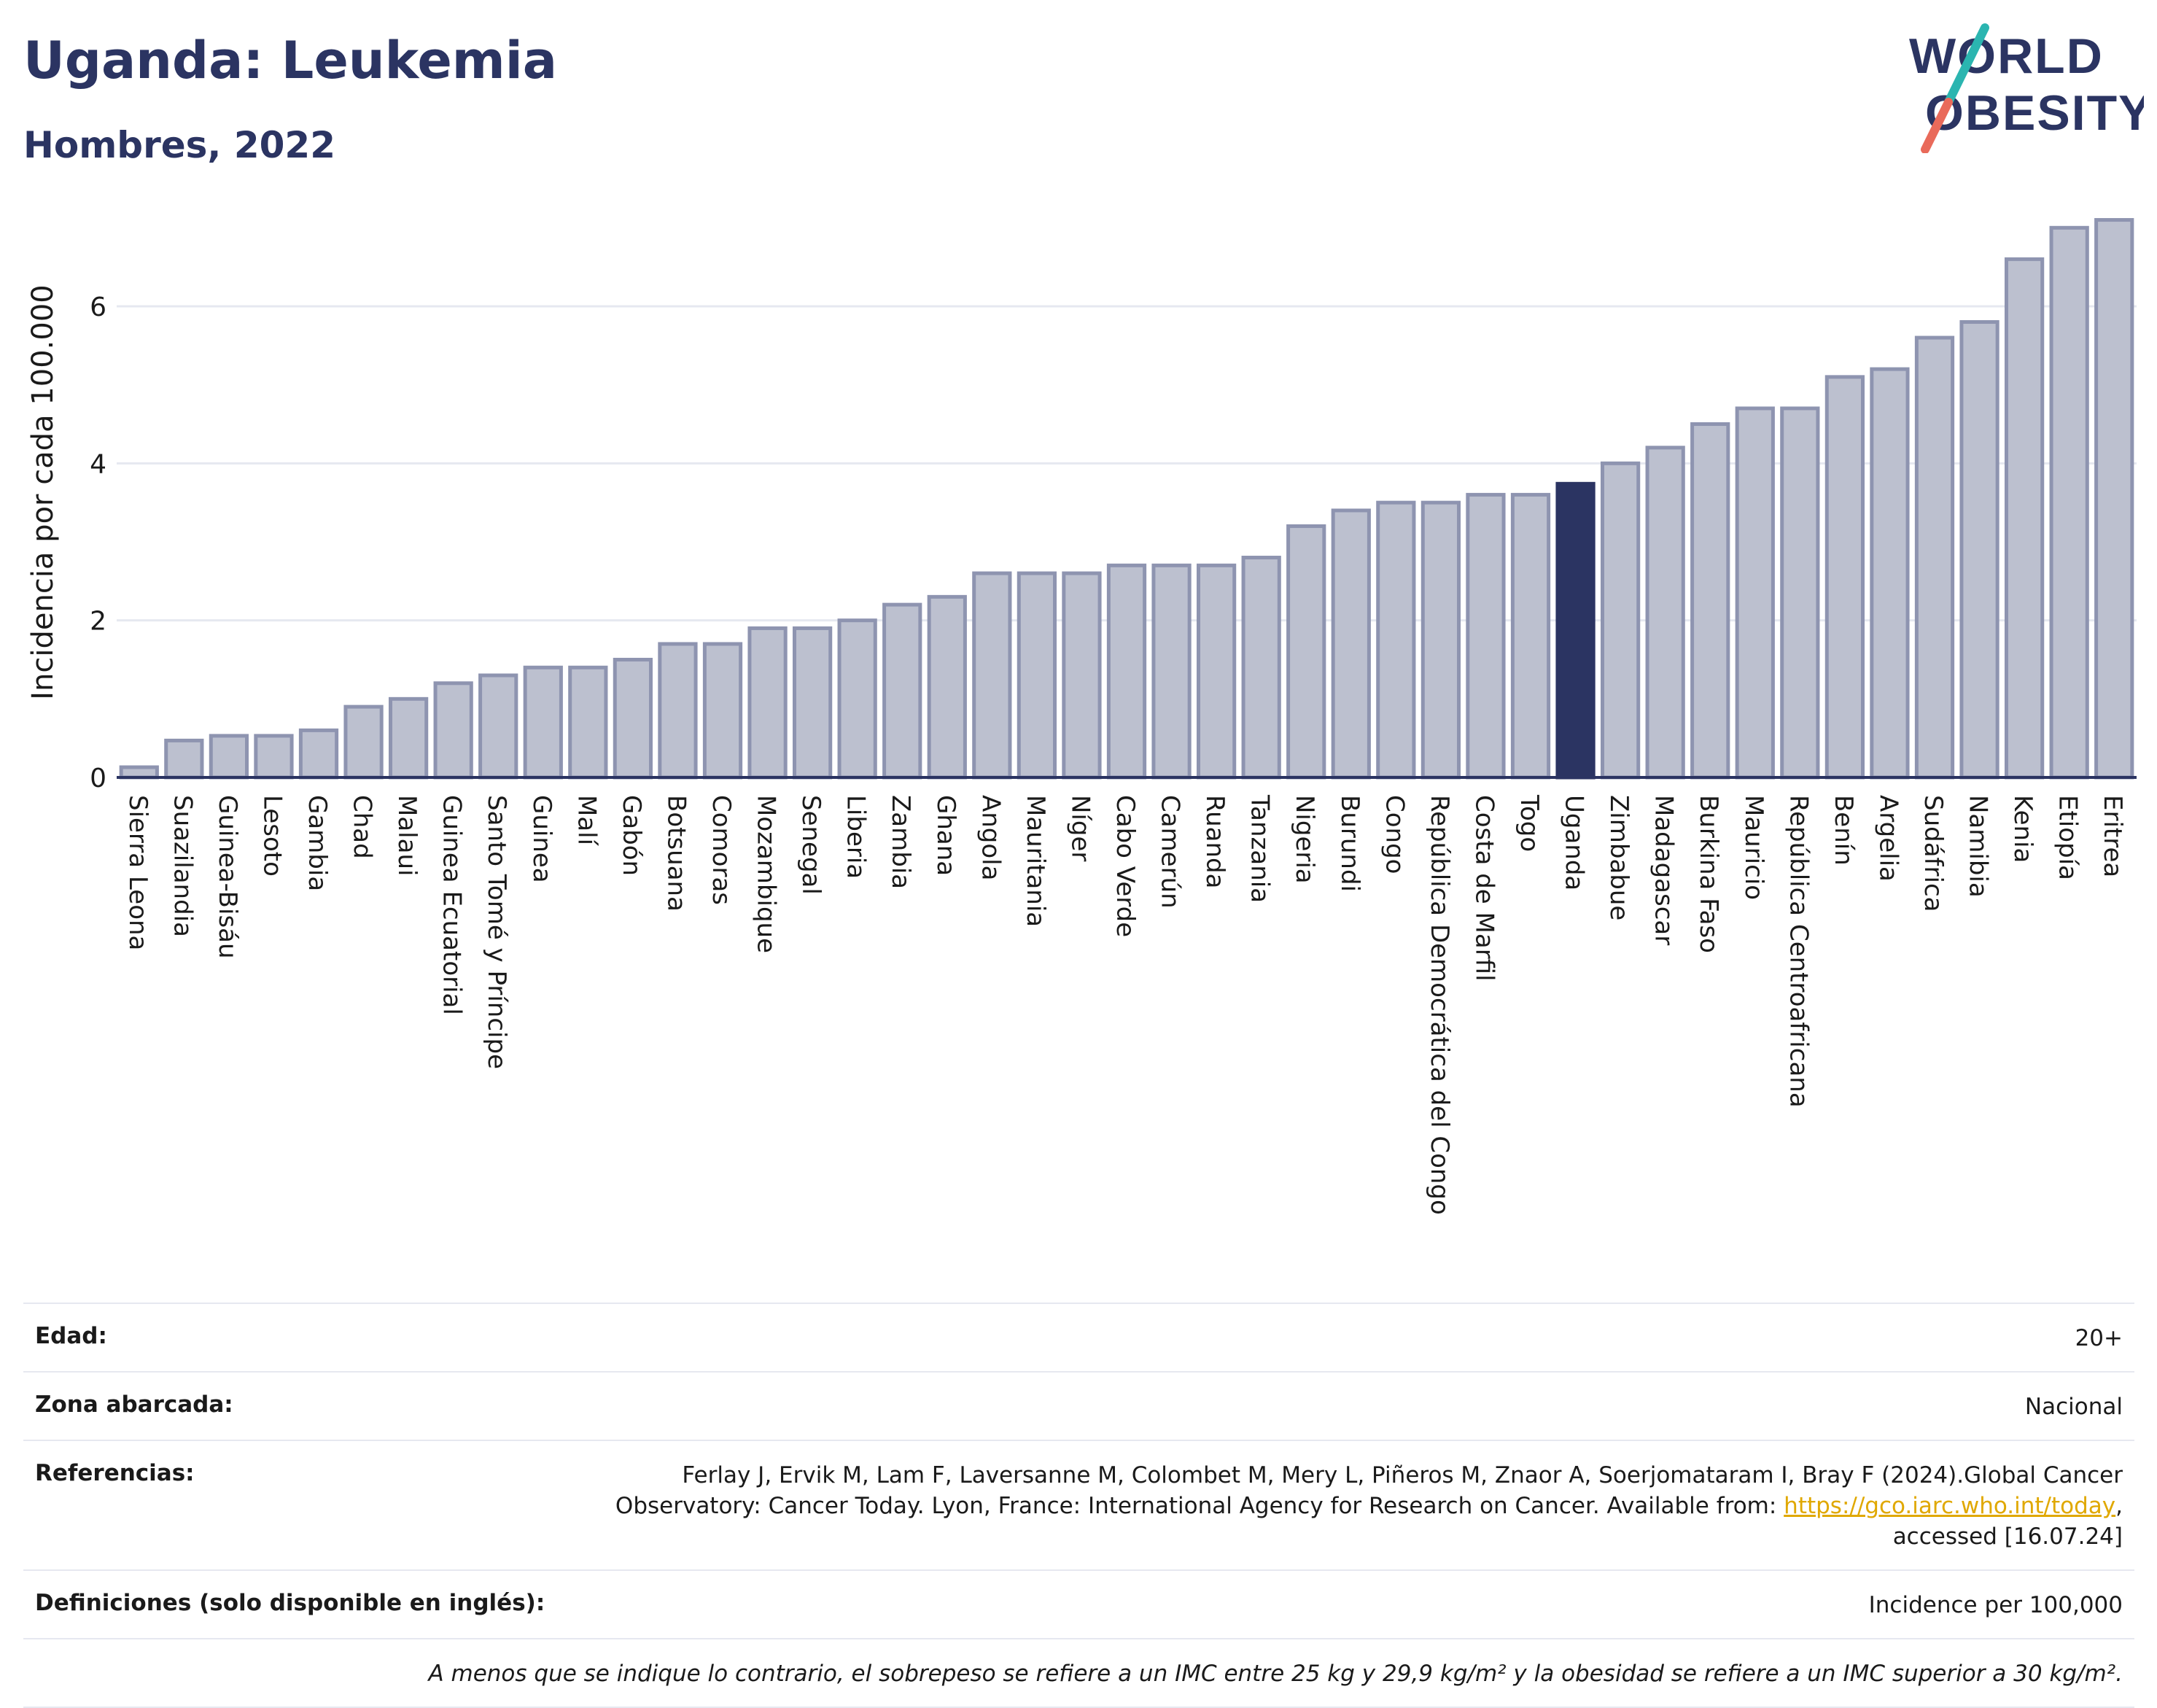  Describe the element at coordinates (990, 838) in the screenshot. I see `x-tick-label: Angola` at that location.